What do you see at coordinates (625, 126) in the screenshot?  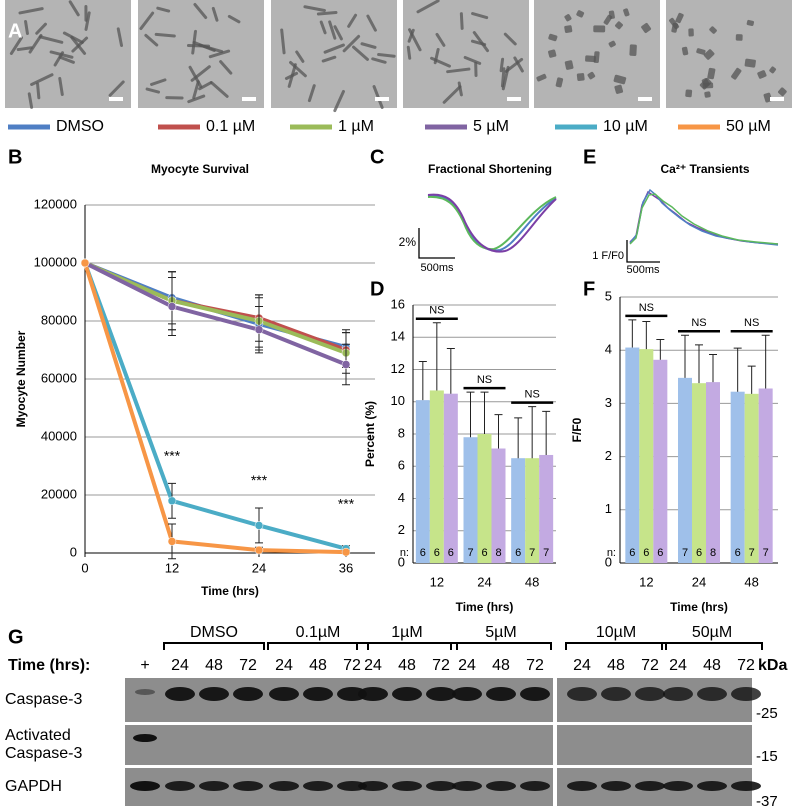 I see `legend-label: 10 µM` at bounding box center [625, 126].